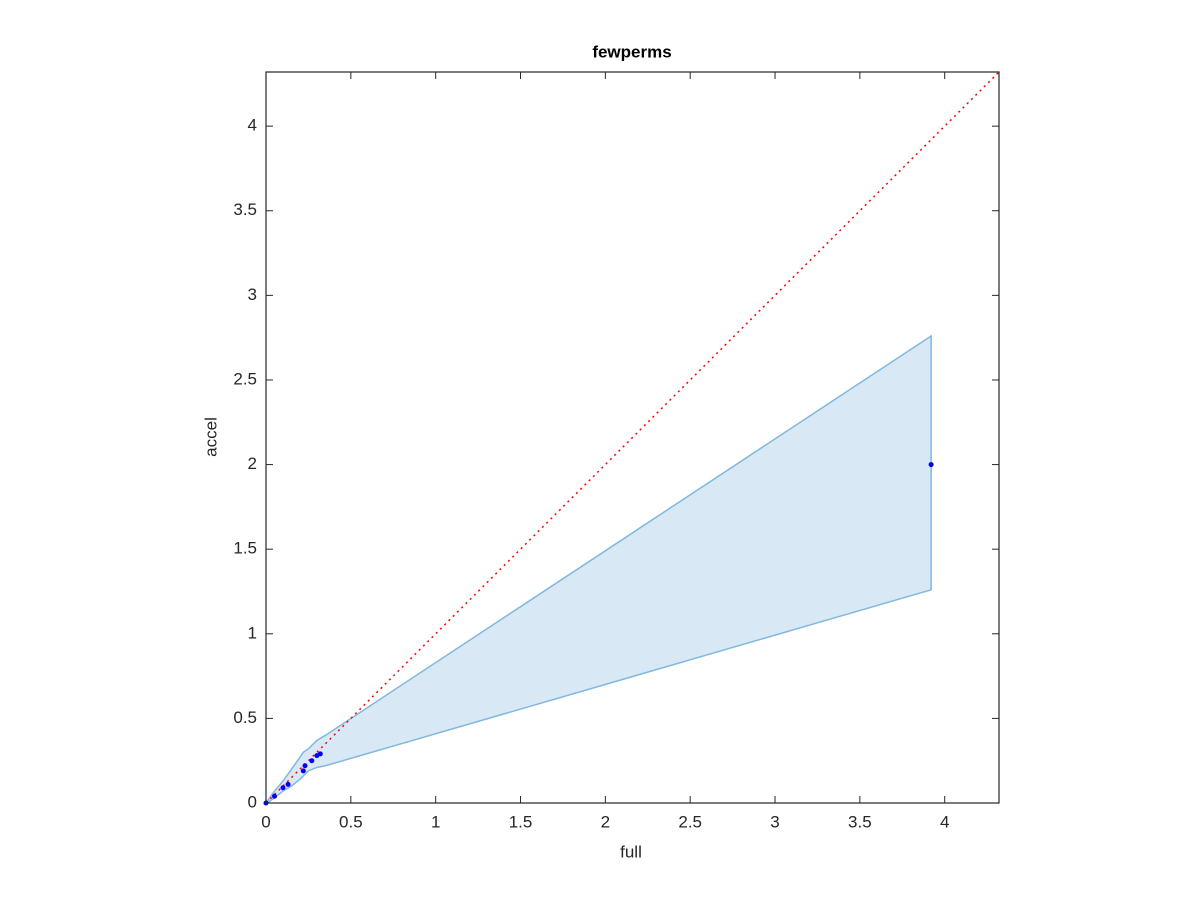 This screenshot has height=900, width=1200. What do you see at coordinates (521, 821) in the screenshot?
I see `x-tick-label: 1.5` at bounding box center [521, 821].